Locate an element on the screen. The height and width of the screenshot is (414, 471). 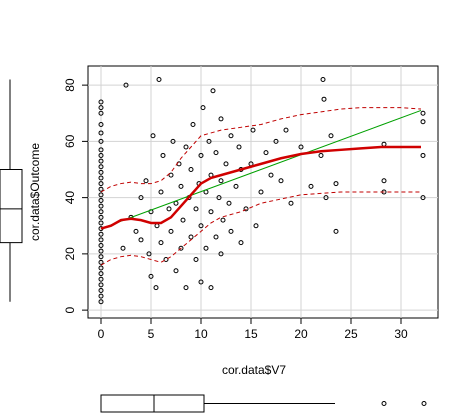
x-axis-label: cor.data$V7 is located at coordinates (254, 370).